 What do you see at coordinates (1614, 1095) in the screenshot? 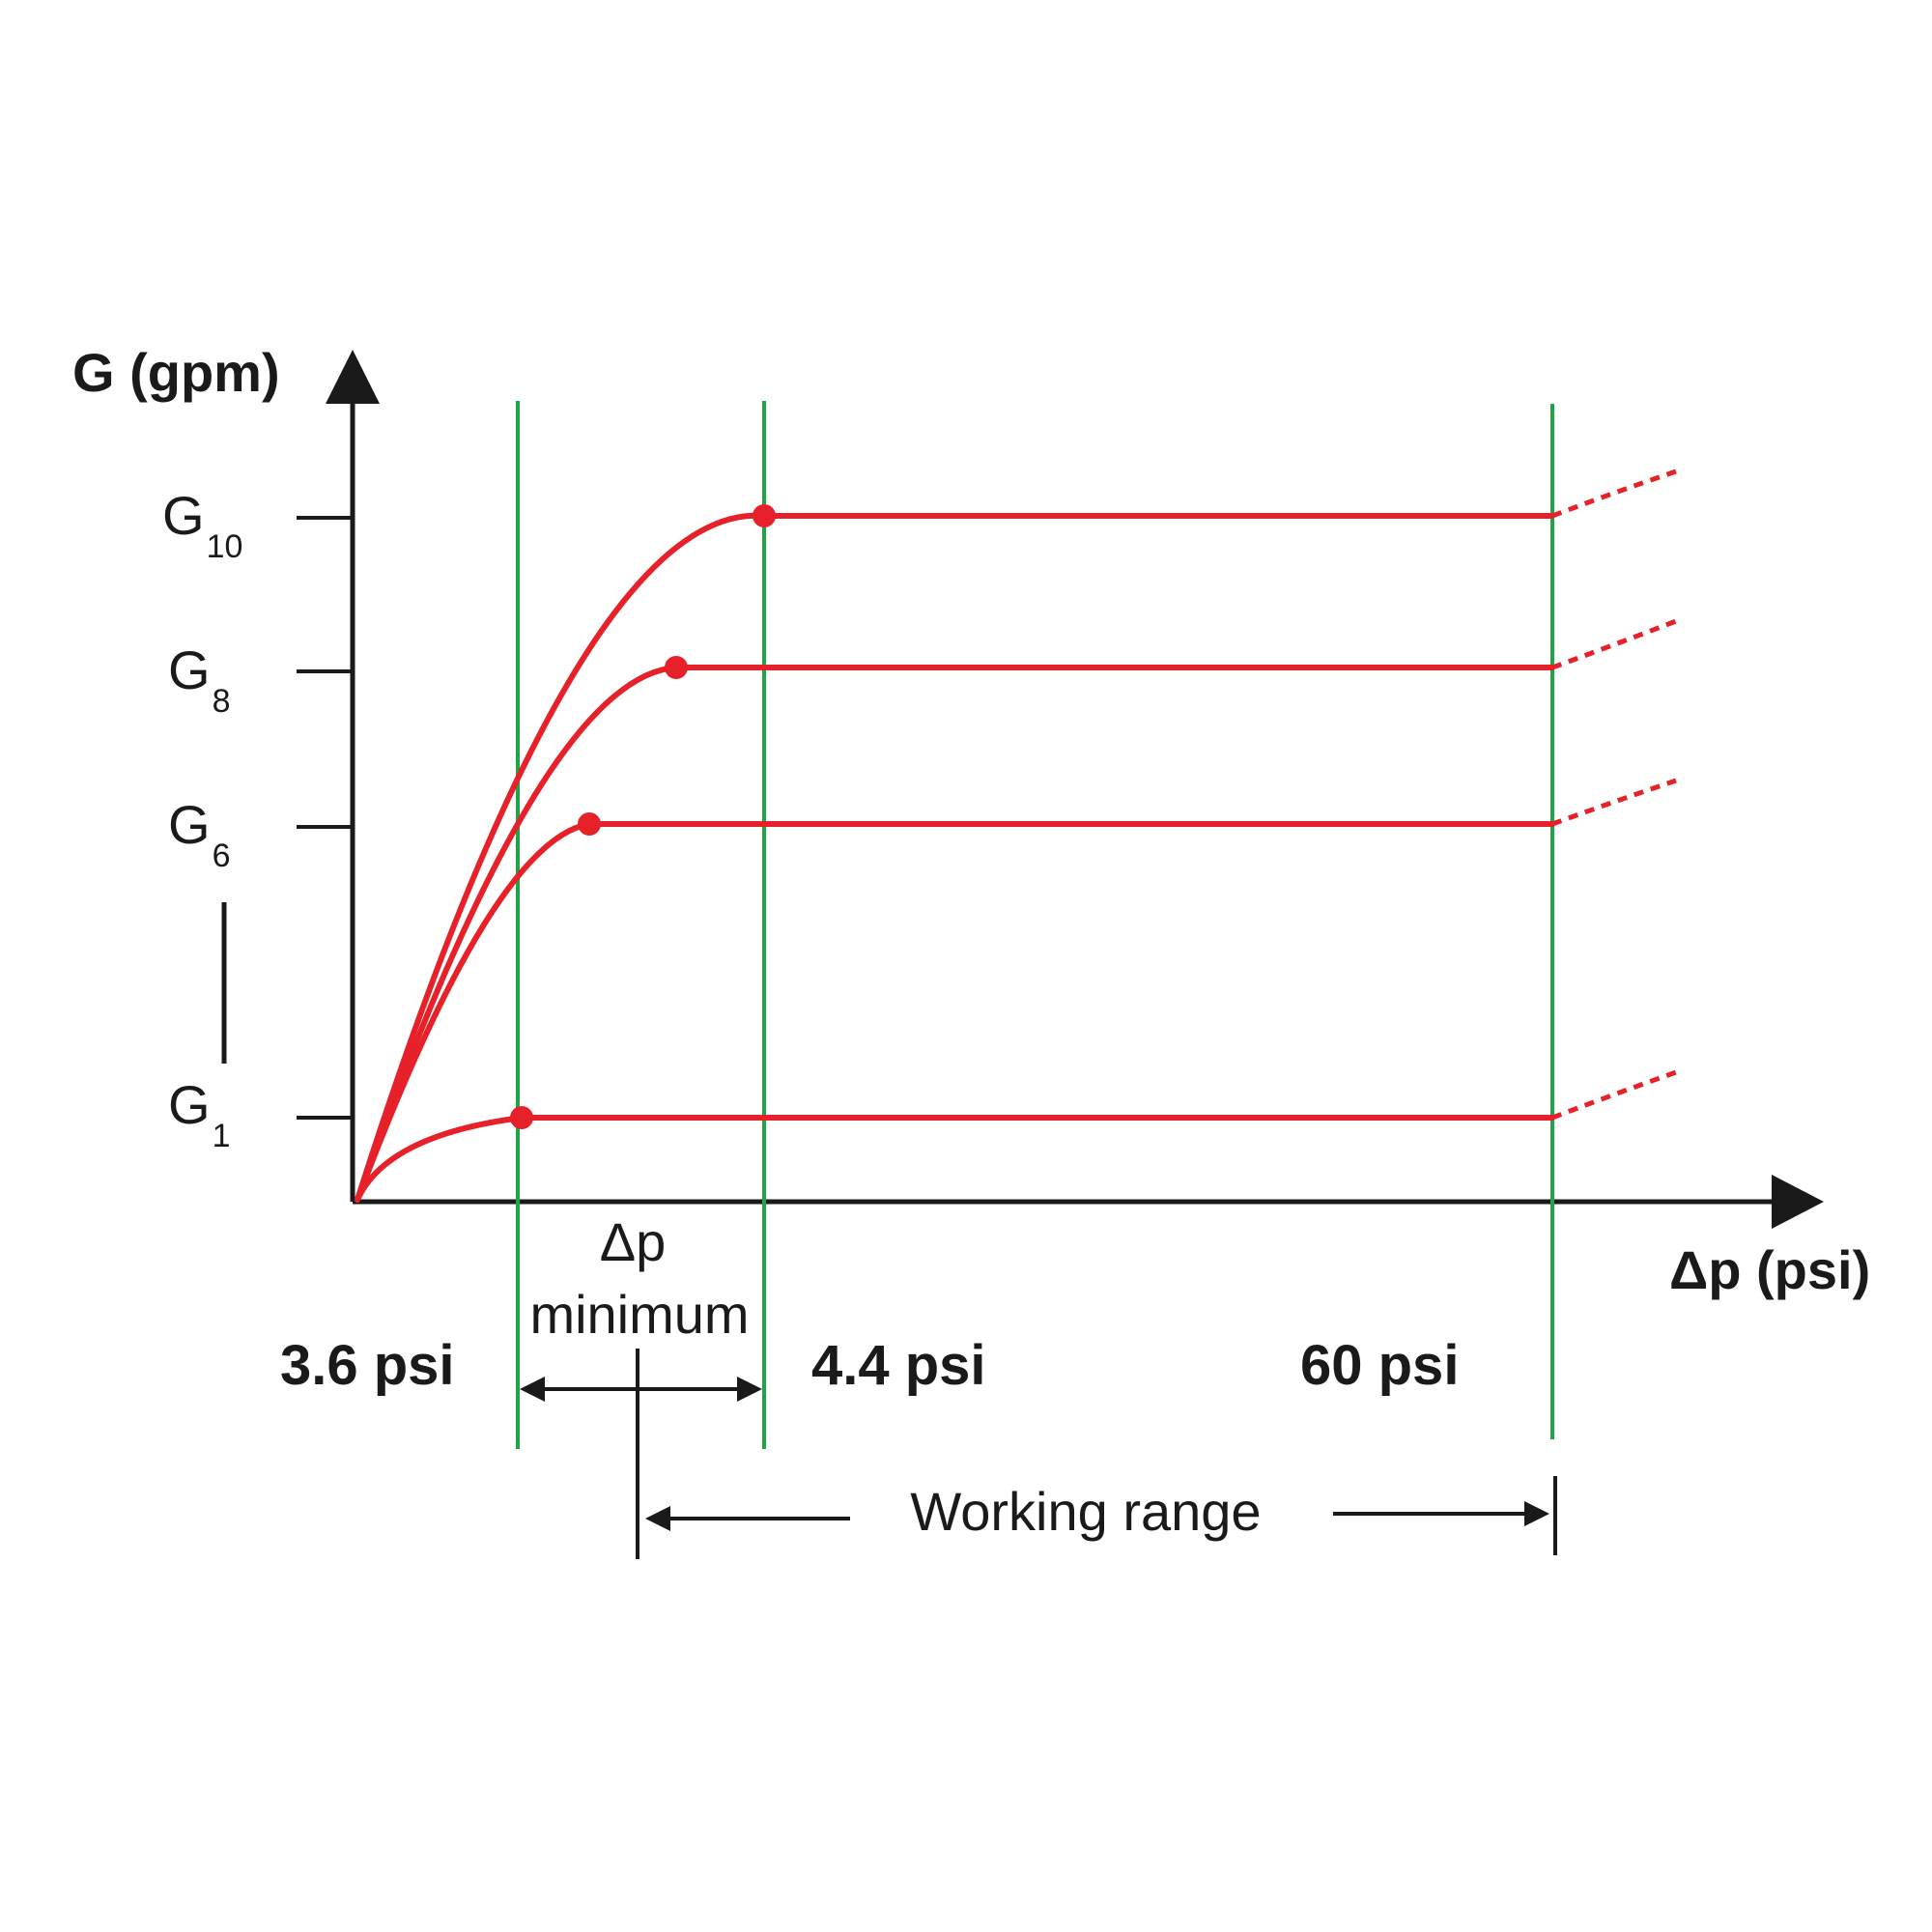
I see `curve-g1-extension` at bounding box center [1614, 1095].